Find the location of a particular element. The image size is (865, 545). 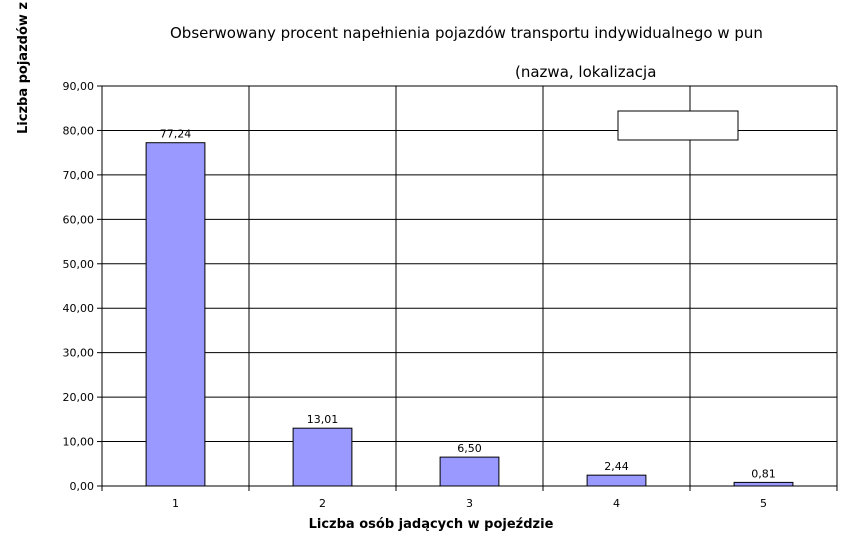

data-label: 13,01 is located at coordinates (323, 419).